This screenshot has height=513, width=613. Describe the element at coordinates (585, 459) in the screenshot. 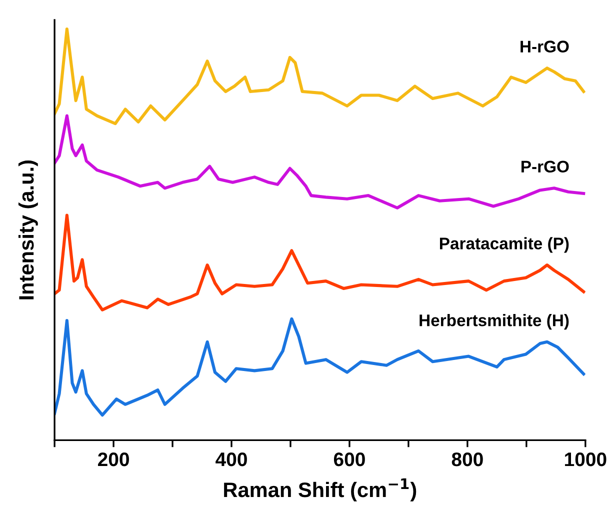

I see `x-tick-label: 1000` at that location.